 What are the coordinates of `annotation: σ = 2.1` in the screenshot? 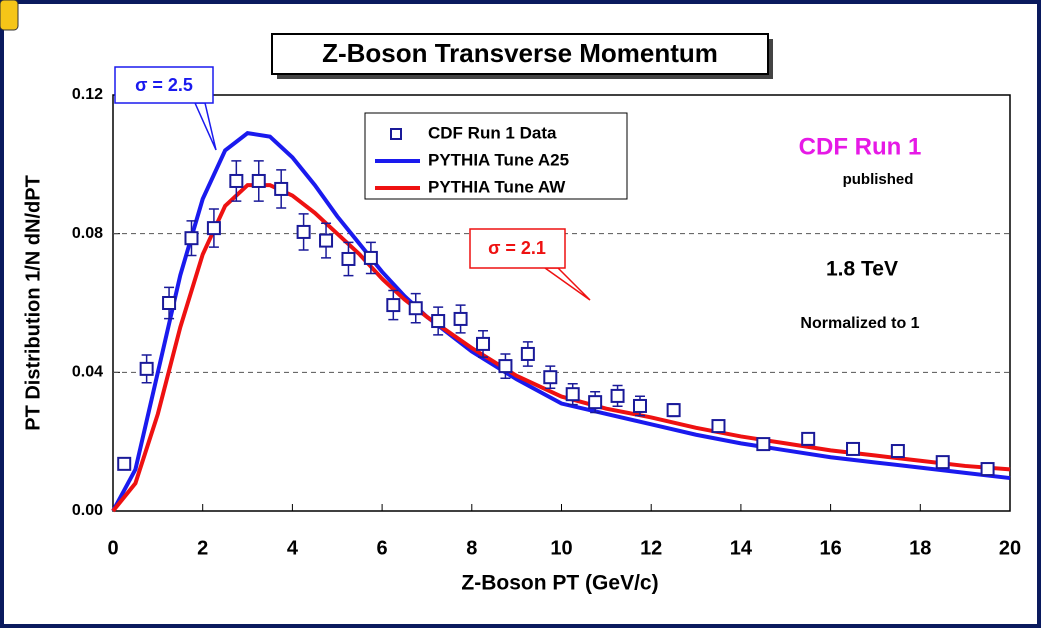 It's located at (517, 248).